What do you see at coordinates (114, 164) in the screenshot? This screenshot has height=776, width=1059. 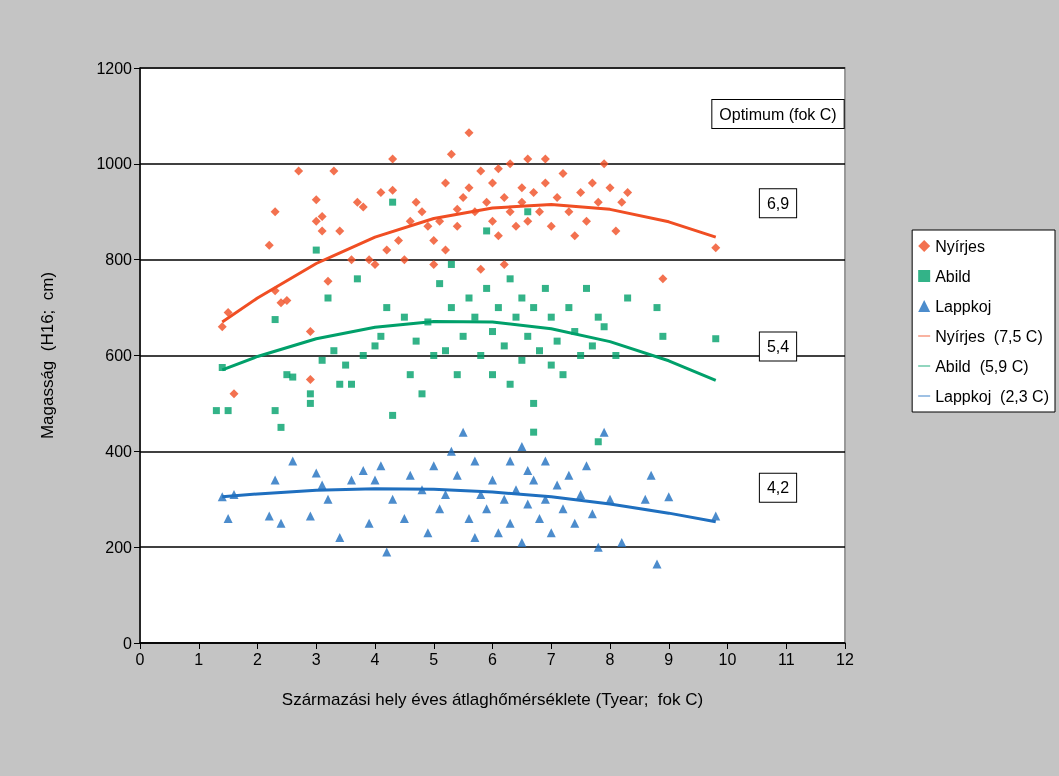 I see `y-tick-label: 1000` at bounding box center [114, 164].